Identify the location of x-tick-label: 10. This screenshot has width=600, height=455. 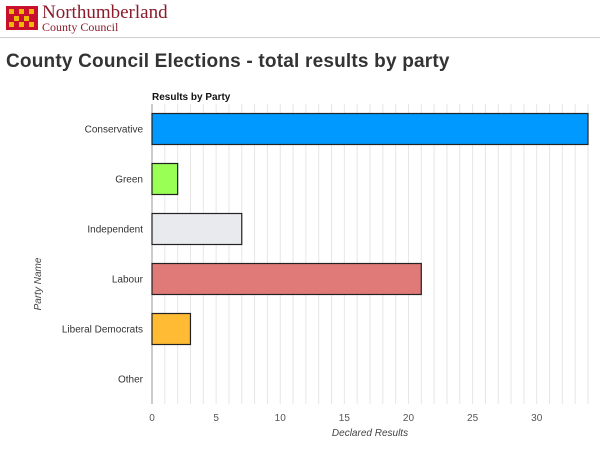
(281, 418).